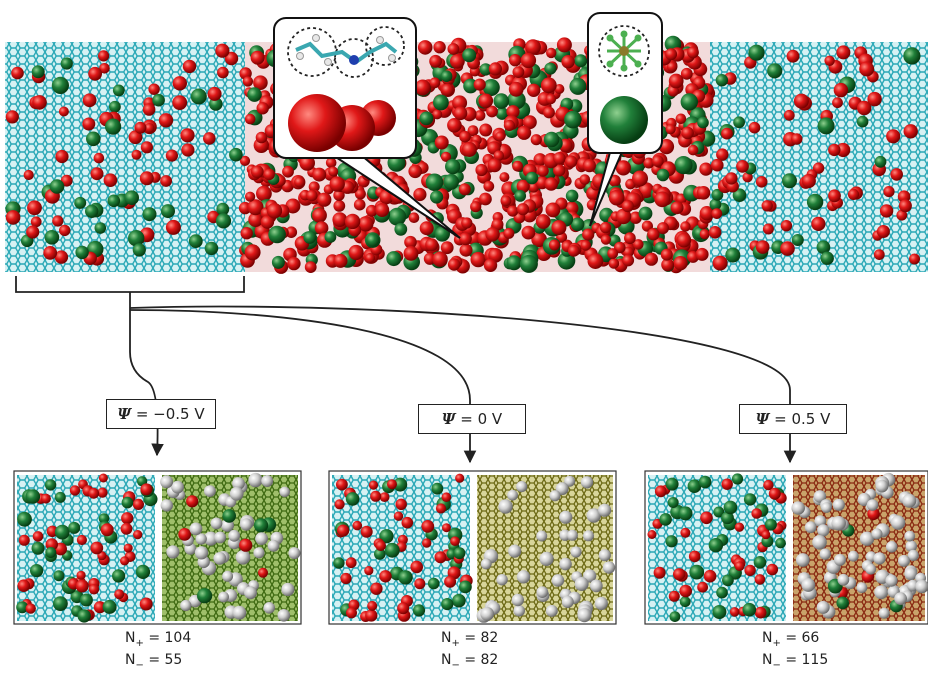 The width and height of the screenshot is (928, 674). I want to click on cation-molecule-icon, so click(346, 89).